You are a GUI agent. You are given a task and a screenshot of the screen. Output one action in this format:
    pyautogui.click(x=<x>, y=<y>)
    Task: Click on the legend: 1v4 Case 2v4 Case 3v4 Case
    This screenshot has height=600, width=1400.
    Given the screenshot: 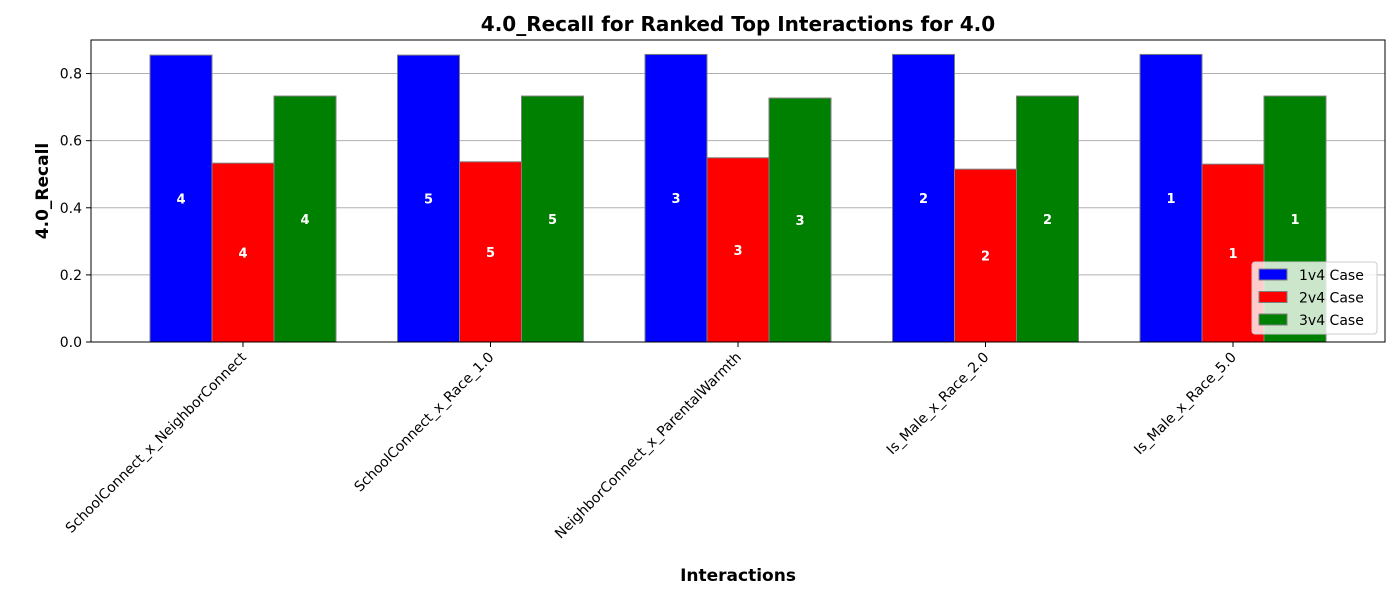 What is the action you would take?
    pyautogui.click(x=1314, y=298)
    